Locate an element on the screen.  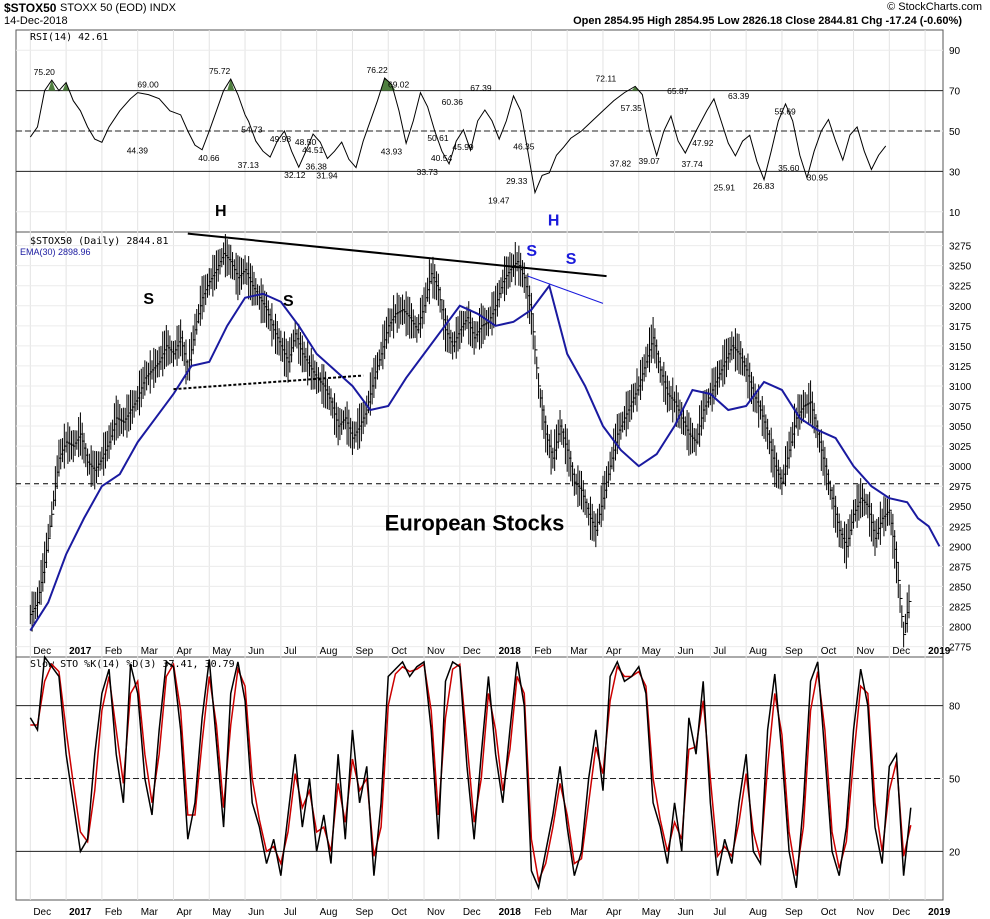
price-ytick-label: 3275 is located at coordinates (960, 247).